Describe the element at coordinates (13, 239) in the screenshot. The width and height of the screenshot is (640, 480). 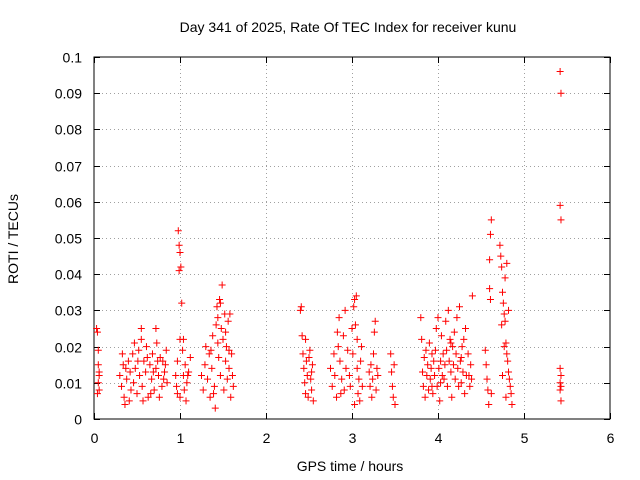
I see `y-axis-label: ROTI / TECUs` at that location.